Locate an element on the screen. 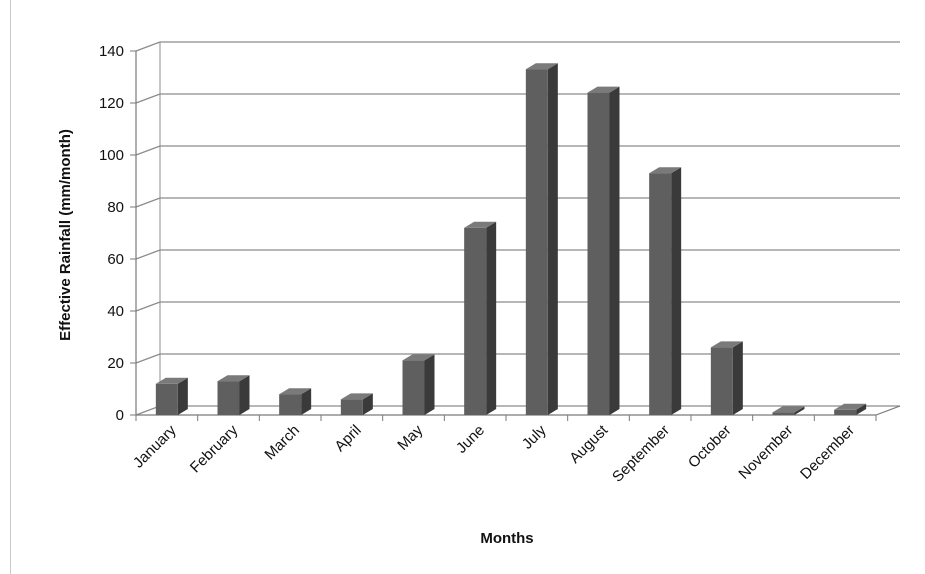 The height and width of the screenshot is (574, 925). y-tick-label: 60 is located at coordinates (115, 259).